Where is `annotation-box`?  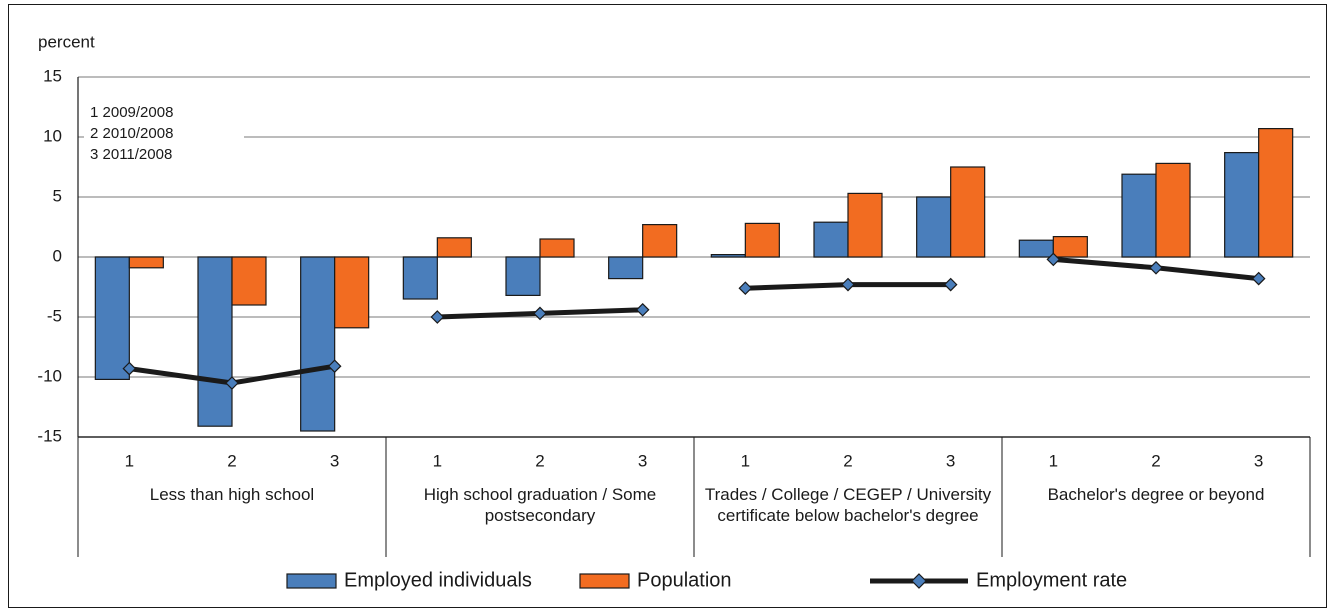 annotation-box is located at coordinates (164, 136).